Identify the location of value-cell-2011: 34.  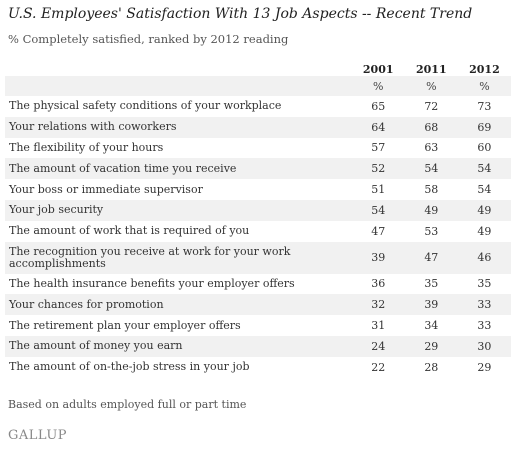
(431, 326).